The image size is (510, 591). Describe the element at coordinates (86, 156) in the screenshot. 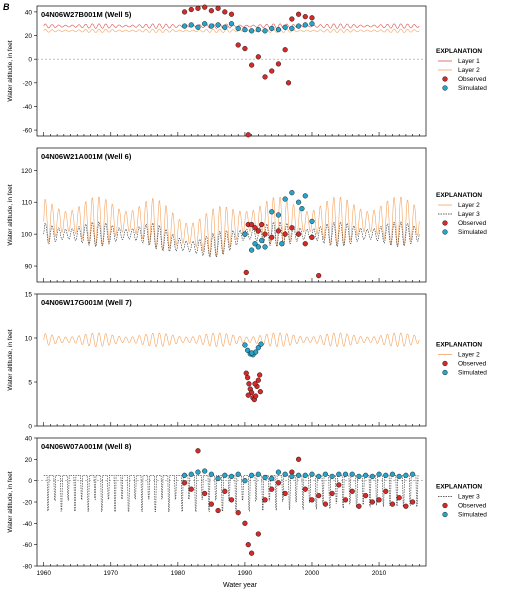

I see `panel-title: 04N06W21A001M (Well 6)` at that location.